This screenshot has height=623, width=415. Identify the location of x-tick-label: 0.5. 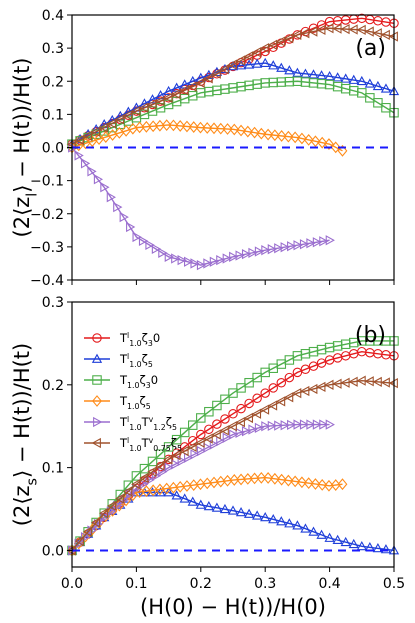
(394, 584).